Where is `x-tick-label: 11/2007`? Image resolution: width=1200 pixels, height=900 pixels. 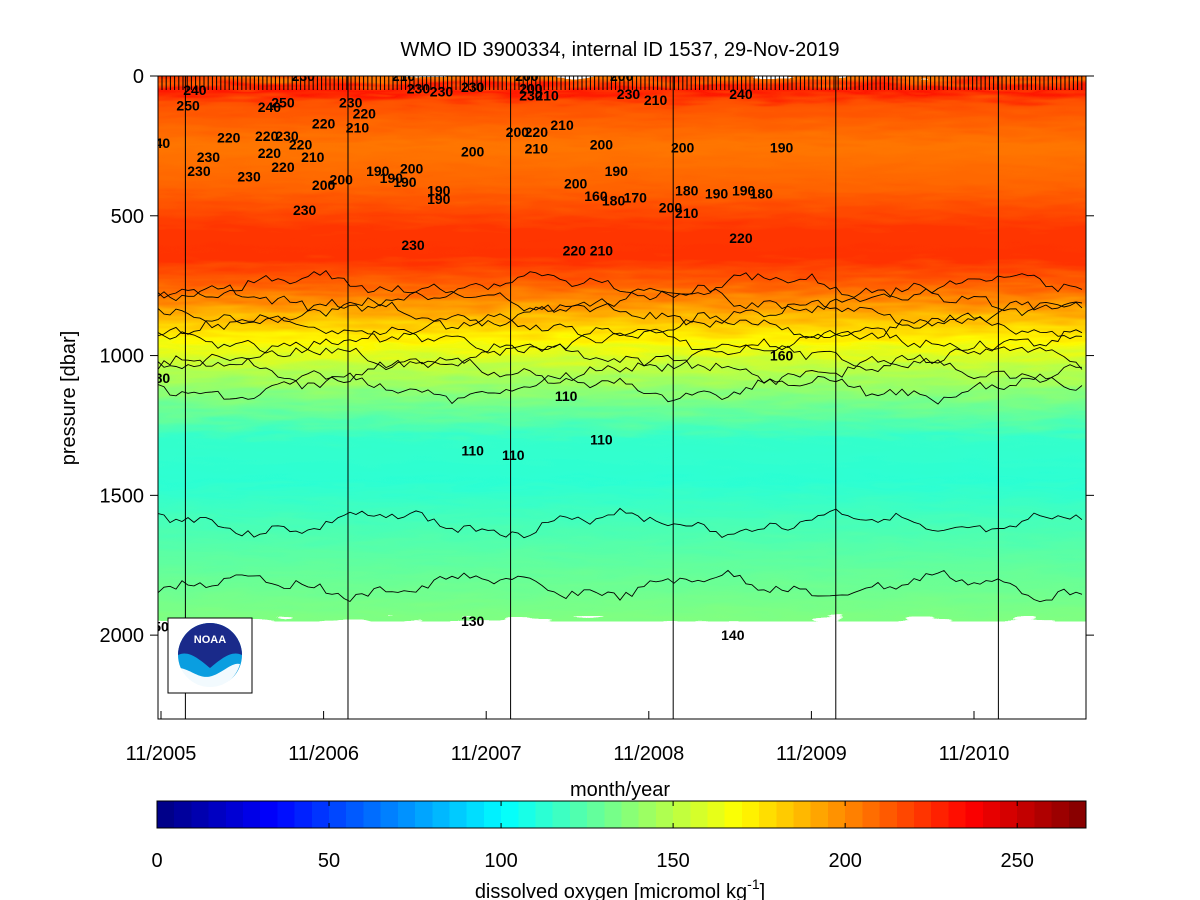 x-tick-label: 11/2007 is located at coordinates (486, 754).